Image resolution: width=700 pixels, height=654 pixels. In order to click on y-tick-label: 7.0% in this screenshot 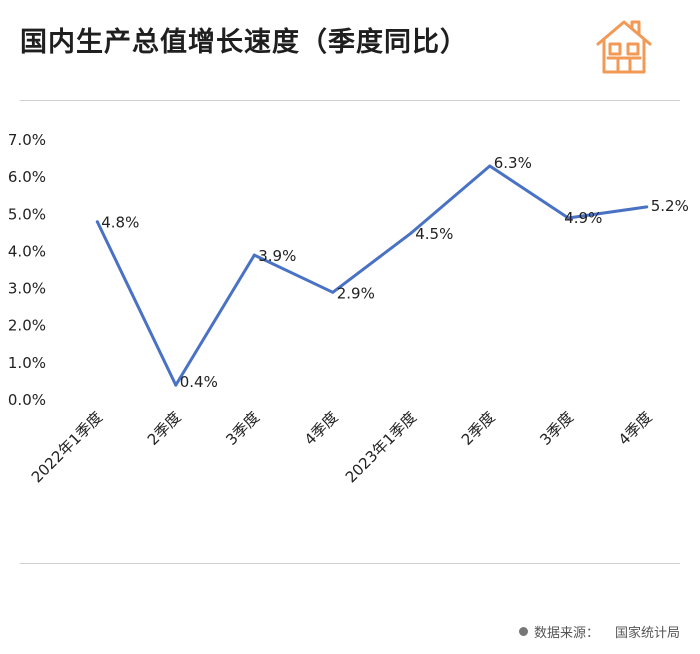, I will do `click(27, 140)`.